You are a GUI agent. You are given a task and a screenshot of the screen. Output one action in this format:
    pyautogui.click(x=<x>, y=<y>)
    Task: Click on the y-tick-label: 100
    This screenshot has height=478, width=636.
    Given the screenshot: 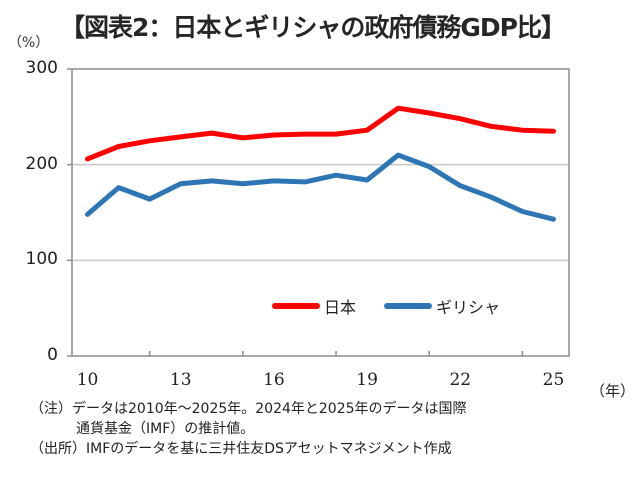 What is the action you would take?
    pyautogui.click(x=41, y=259)
    